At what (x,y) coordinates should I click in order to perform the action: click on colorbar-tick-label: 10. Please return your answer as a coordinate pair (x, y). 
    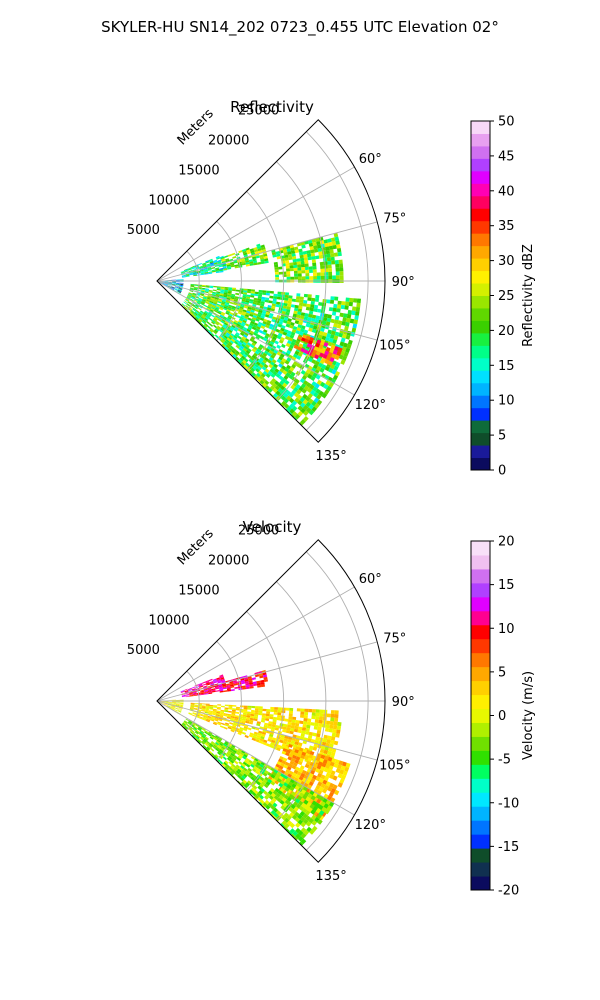
    Looking at the image, I should click on (506, 401).